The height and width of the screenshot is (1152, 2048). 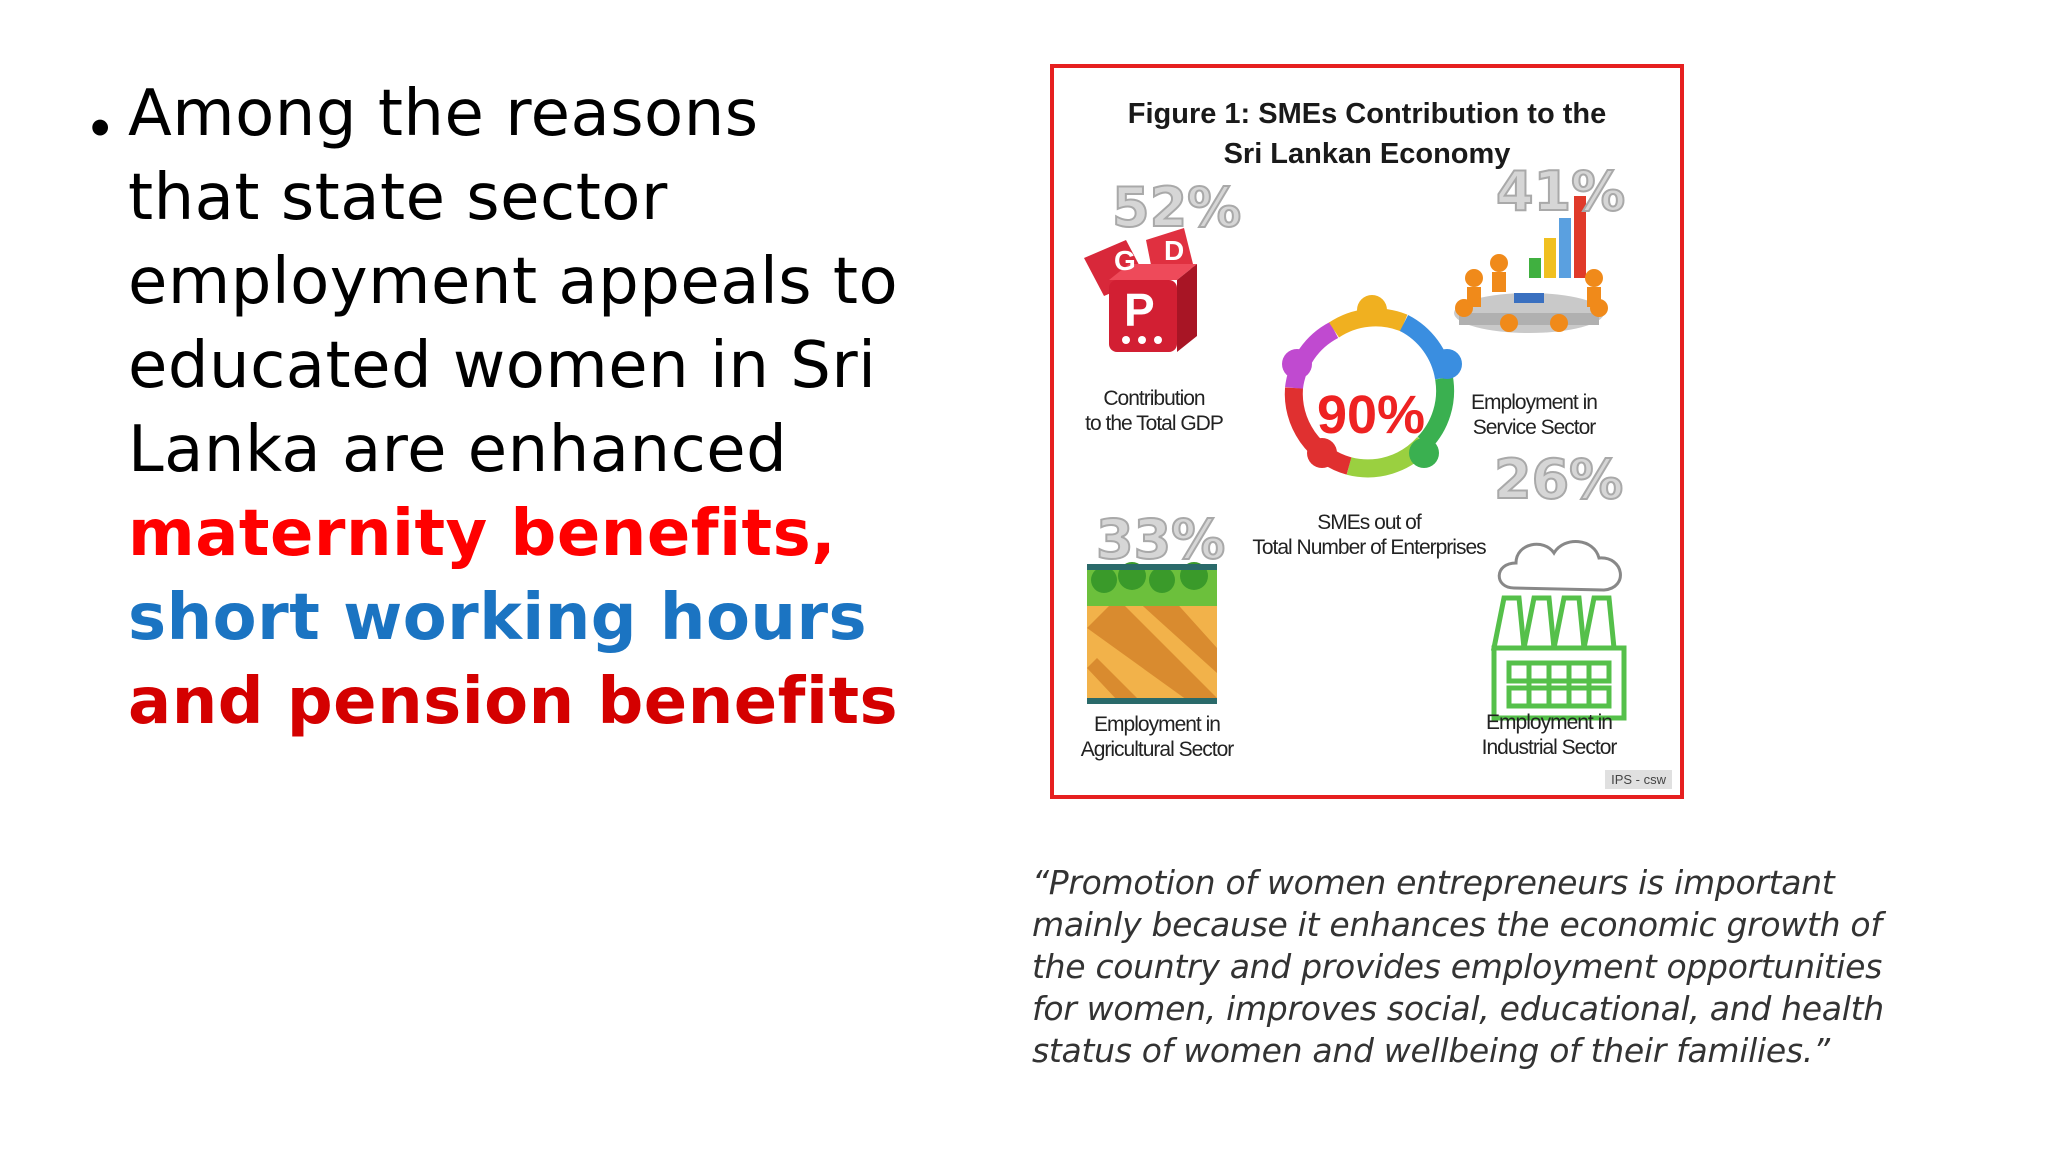 What do you see at coordinates (398, 198) in the screenshot?
I see `bullet-line: that state sector` at bounding box center [398, 198].